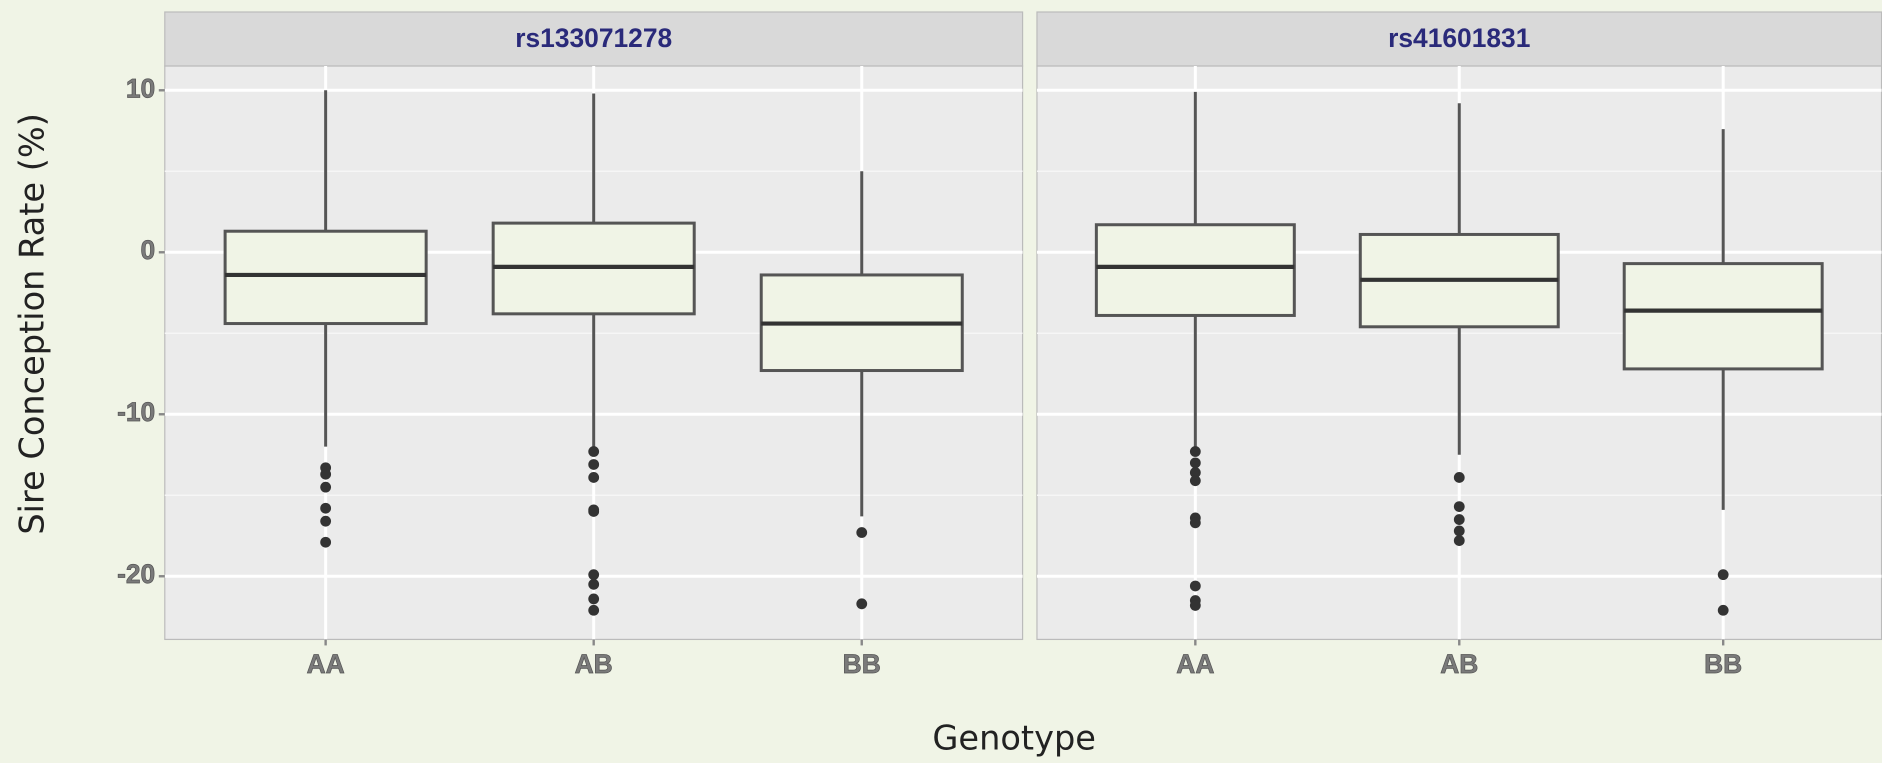 Image resolution: width=1882 pixels, height=763 pixels. I want to click on y-tick-label: 0, so click(148, 250).